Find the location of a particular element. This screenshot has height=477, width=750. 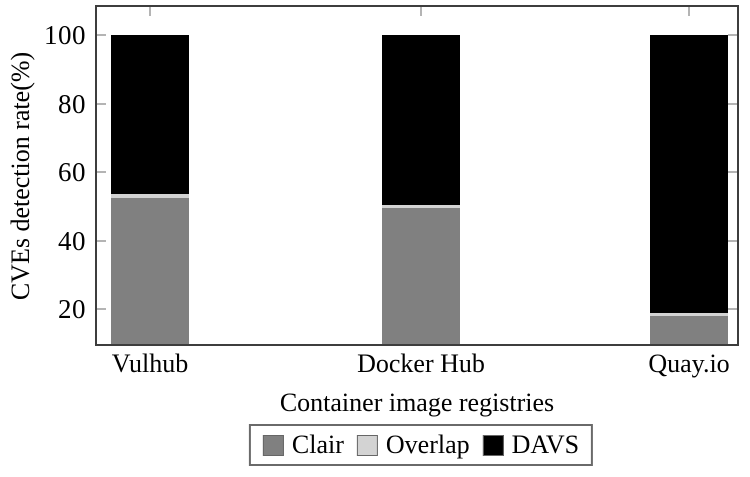

legend-label-davs: DAVS is located at coordinates (545, 444).